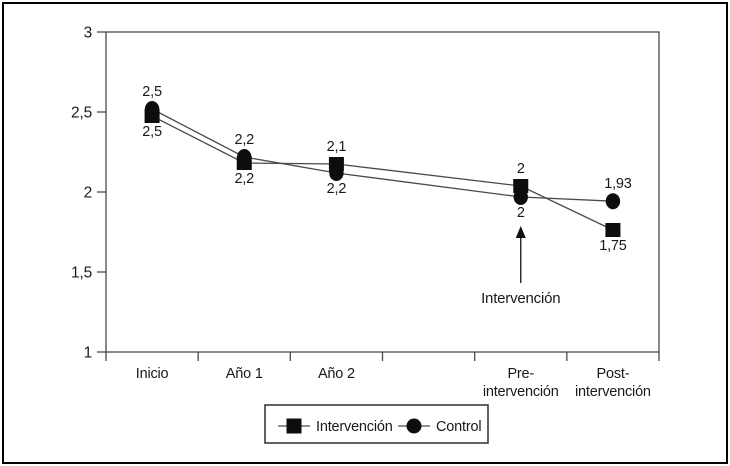 Image resolution: width=730 pixels, height=466 pixels. What do you see at coordinates (520, 374) in the screenshot?
I see `x-tick-label: Pre-` at bounding box center [520, 374].